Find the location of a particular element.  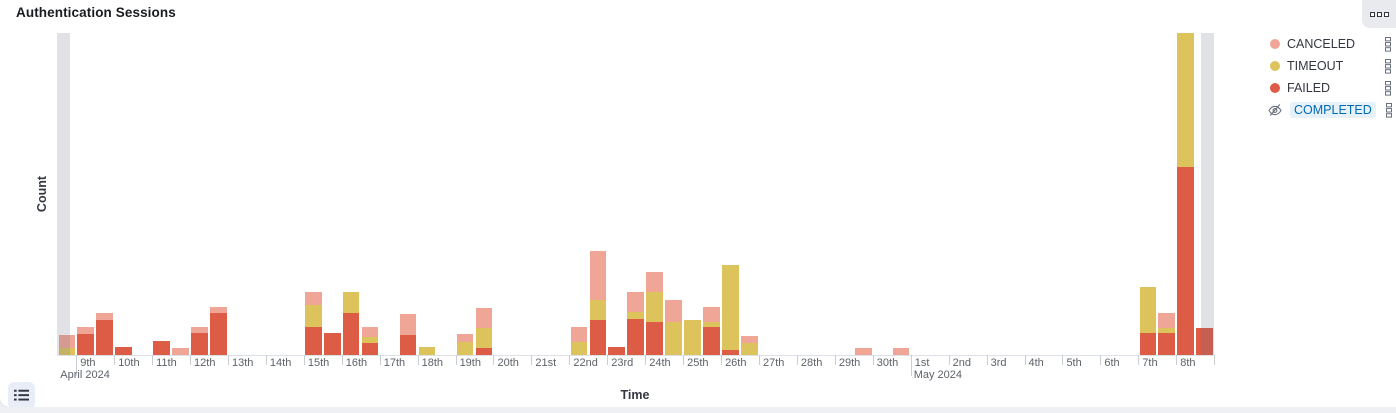

legend-toggle-button is located at coordinates (21, 395).